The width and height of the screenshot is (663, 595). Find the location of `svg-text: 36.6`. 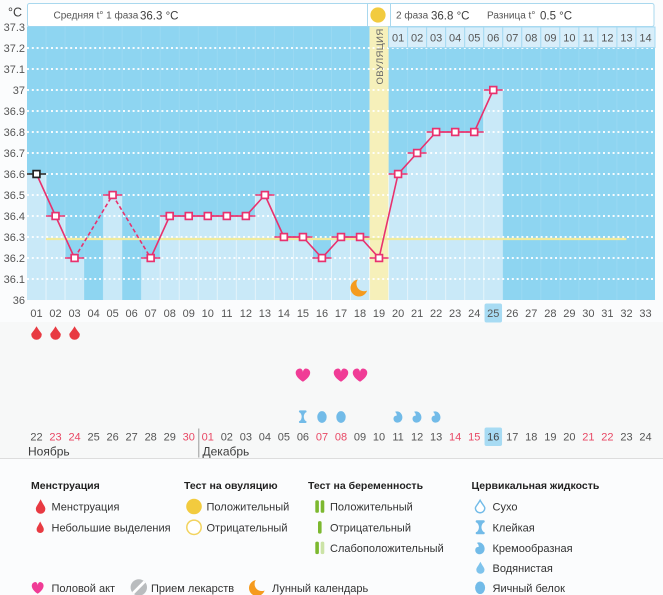

svg-text: 36.6 is located at coordinates (14, 175).